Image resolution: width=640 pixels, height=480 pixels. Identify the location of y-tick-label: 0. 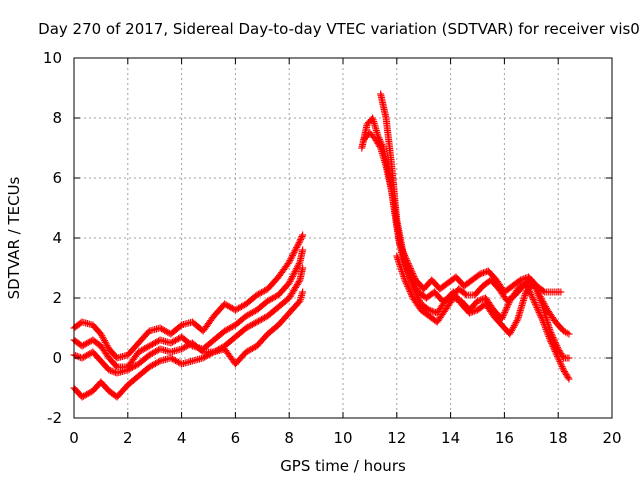
(57, 358).